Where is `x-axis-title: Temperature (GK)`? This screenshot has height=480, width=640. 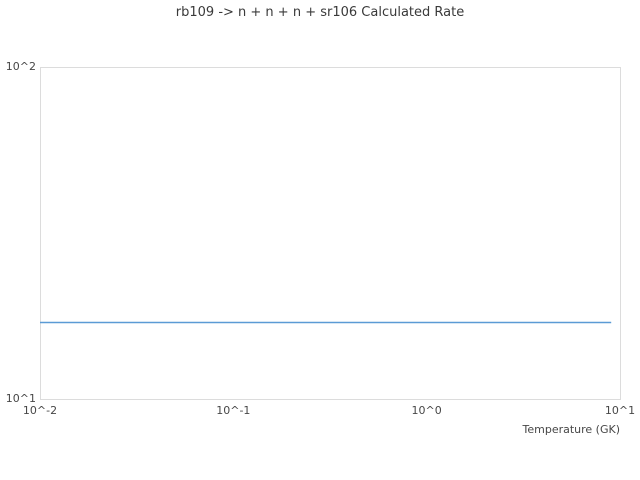 x-axis-title: Temperature (GK) is located at coordinates (571, 429).